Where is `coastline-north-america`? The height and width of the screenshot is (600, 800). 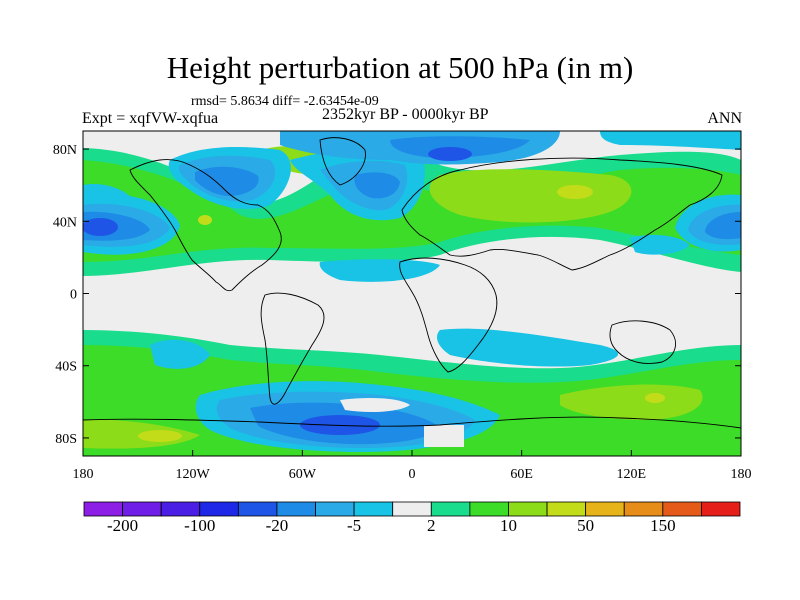 coastline-north-america is located at coordinates (205, 225).